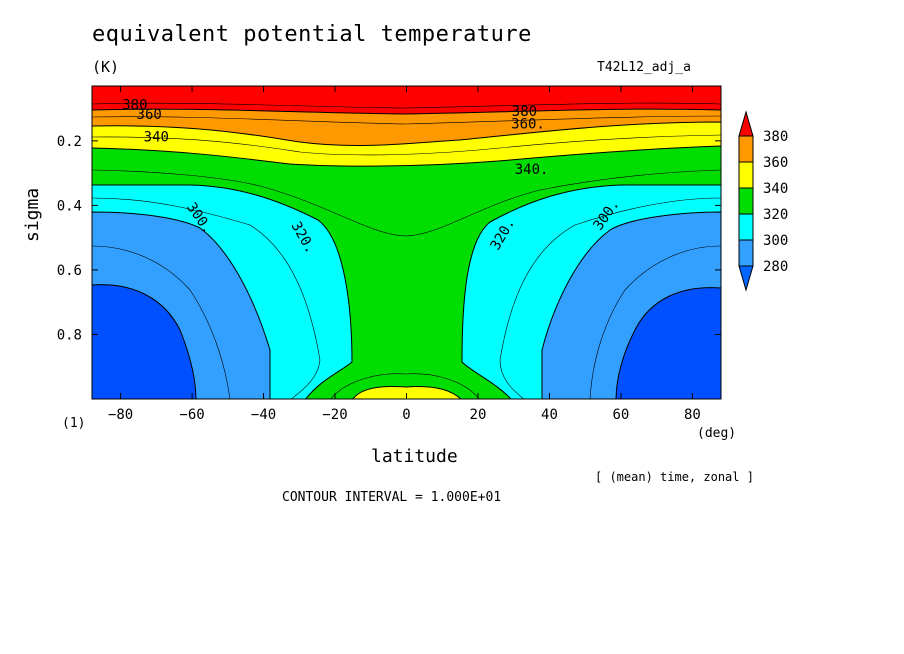 This screenshot has width=904, height=654. Describe the element at coordinates (775, 215) in the screenshot. I see `colorbar-label: 320` at that location.